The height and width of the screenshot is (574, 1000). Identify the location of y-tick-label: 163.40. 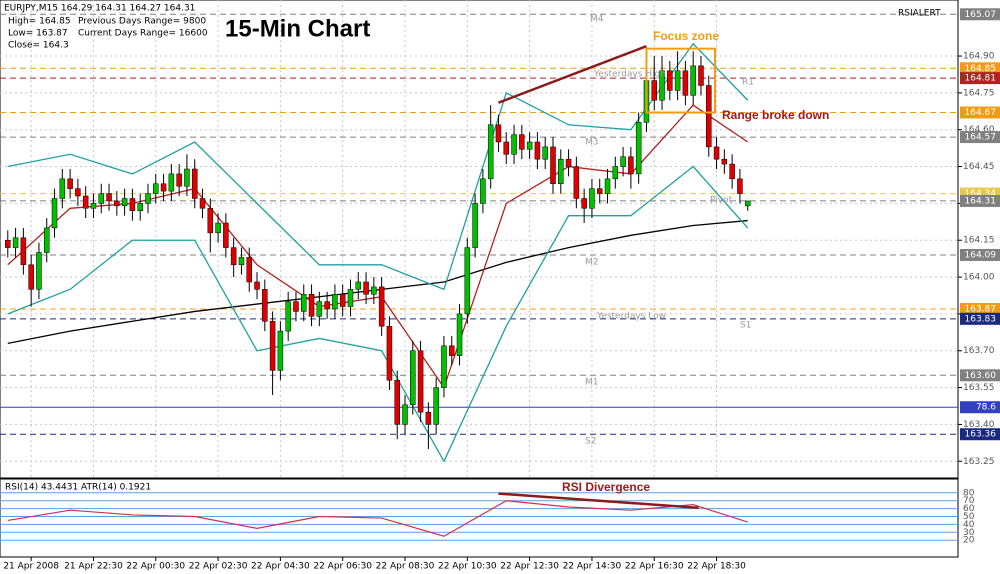
(979, 425).